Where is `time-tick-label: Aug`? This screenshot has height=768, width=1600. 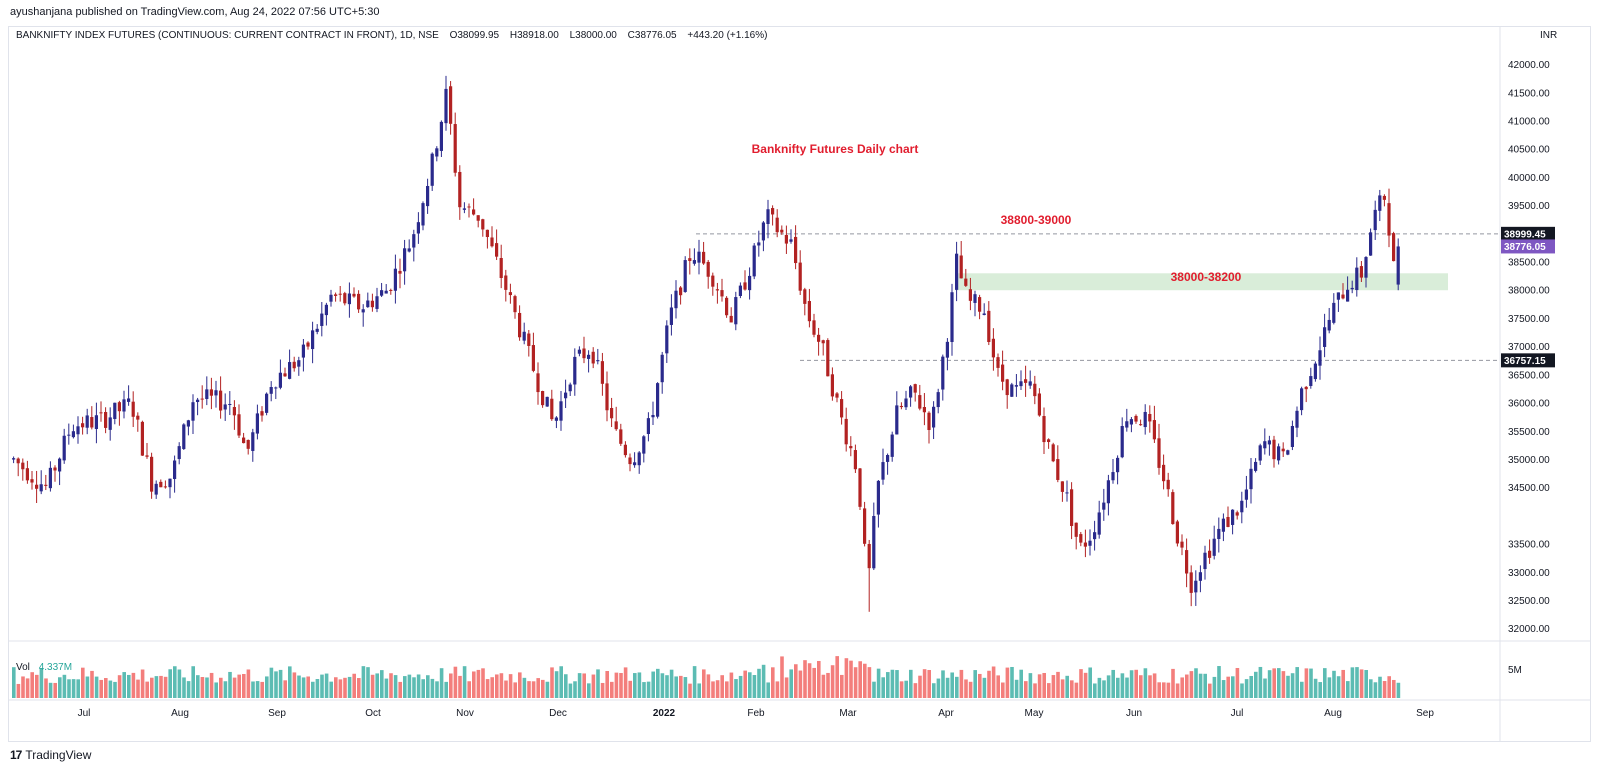 time-tick-label: Aug is located at coordinates (1333, 713).